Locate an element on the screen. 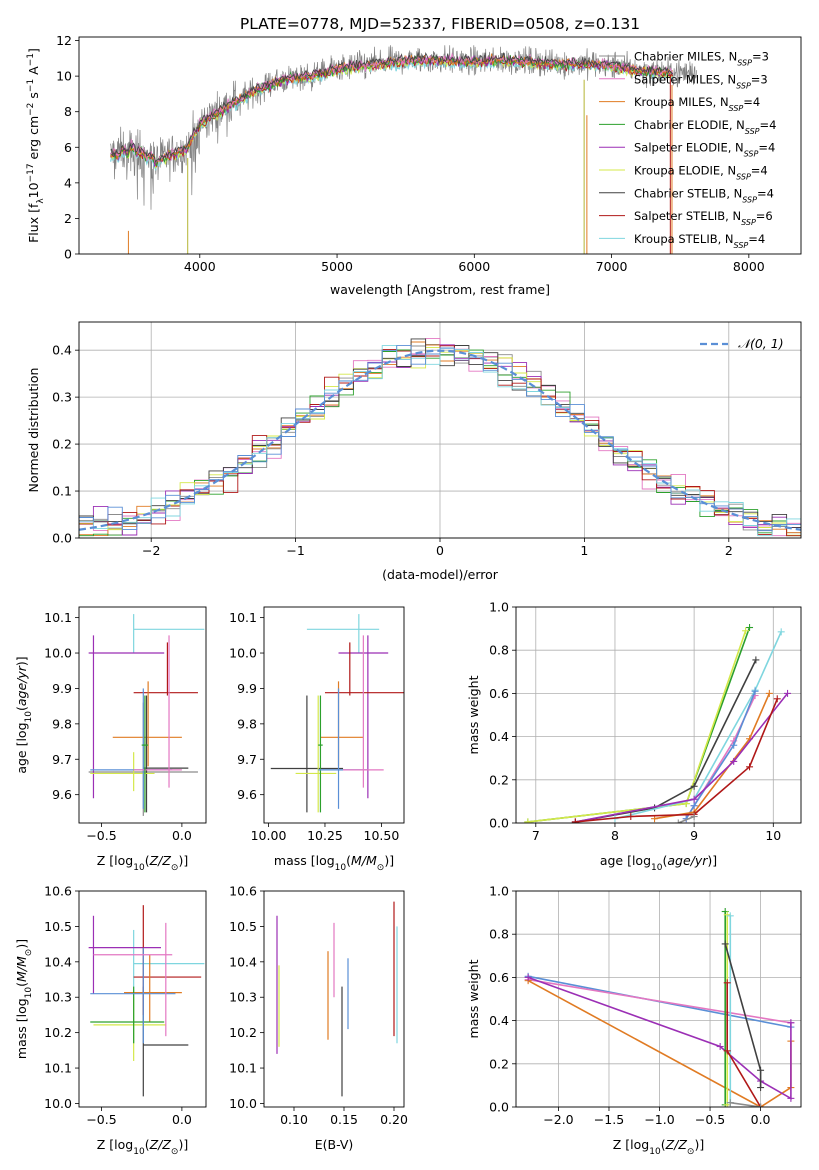 The width and height of the screenshot is (819, 1170). x-tick-label: 8000 is located at coordinates (749, 266).